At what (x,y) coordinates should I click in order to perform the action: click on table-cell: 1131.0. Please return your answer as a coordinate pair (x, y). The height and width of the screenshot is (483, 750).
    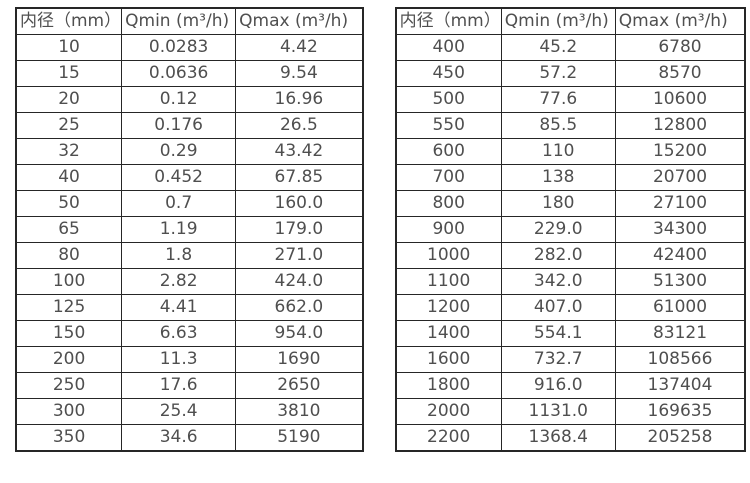
    Looking at the image, I should click on (558, 411).